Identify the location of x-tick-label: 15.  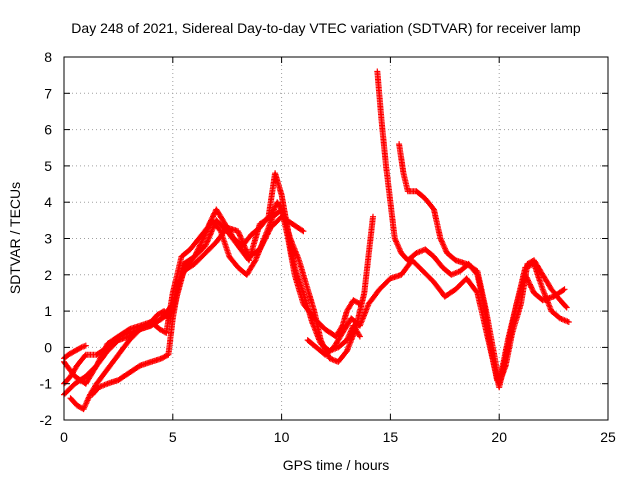
(391, 437).